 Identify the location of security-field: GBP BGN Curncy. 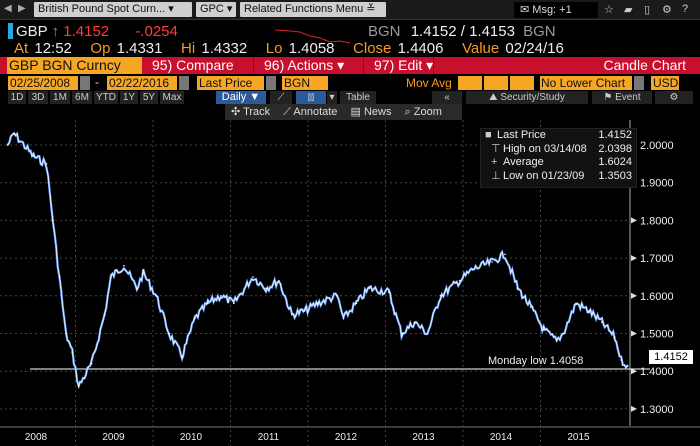
(74, 65).